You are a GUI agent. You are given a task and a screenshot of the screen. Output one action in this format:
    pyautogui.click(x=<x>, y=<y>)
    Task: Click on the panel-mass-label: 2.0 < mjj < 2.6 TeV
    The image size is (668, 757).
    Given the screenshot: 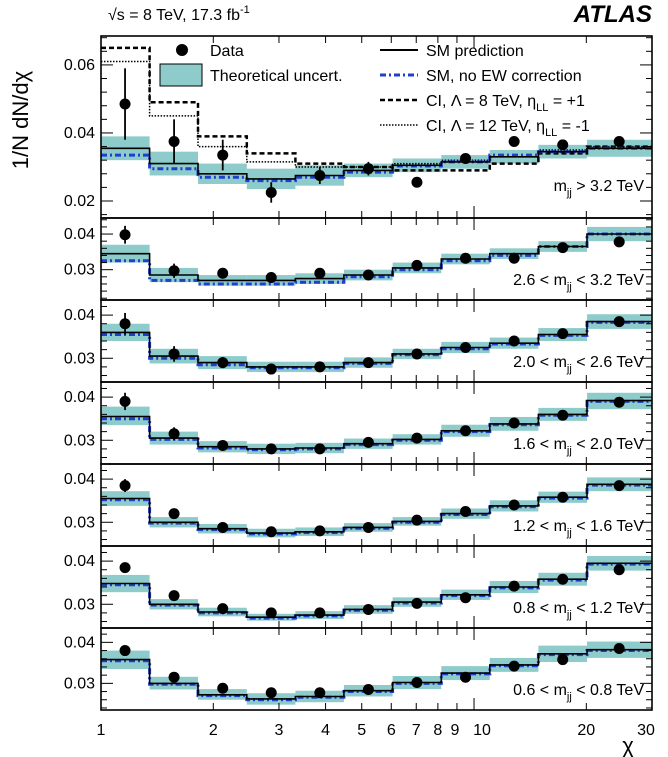 What is the action you would take?
    pyautogui.click(x=578, y=364)
    